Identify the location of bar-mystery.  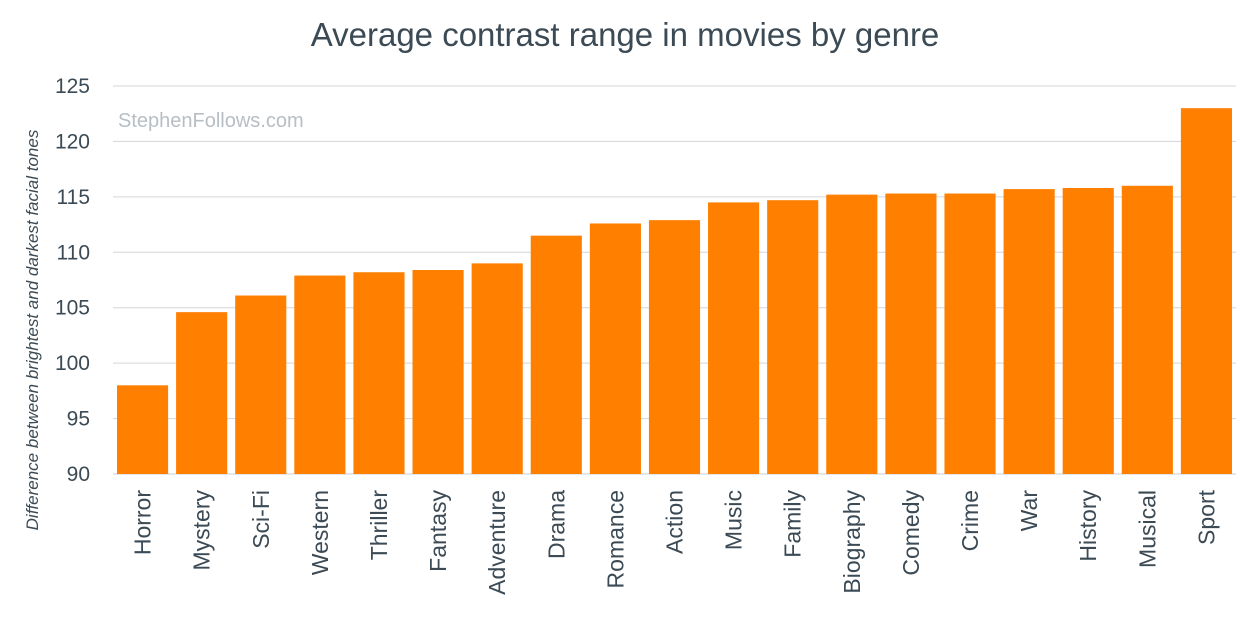
(202, 393).